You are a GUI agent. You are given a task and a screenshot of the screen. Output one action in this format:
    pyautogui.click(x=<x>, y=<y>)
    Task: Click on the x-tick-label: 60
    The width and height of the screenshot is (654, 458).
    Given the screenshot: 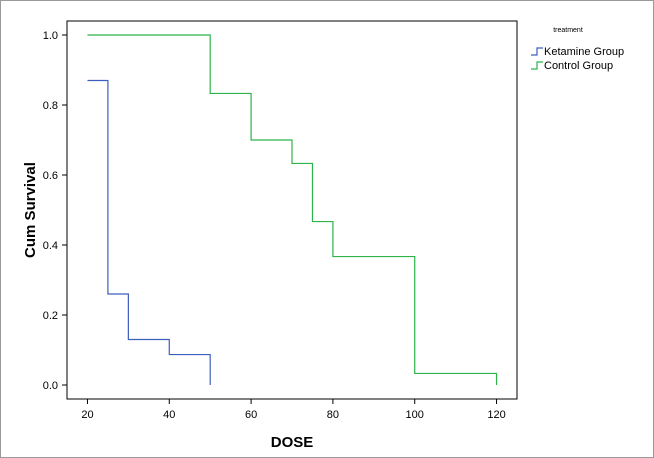 What is the action you would take?
    pyautogui.click(x=251, y=415)
    